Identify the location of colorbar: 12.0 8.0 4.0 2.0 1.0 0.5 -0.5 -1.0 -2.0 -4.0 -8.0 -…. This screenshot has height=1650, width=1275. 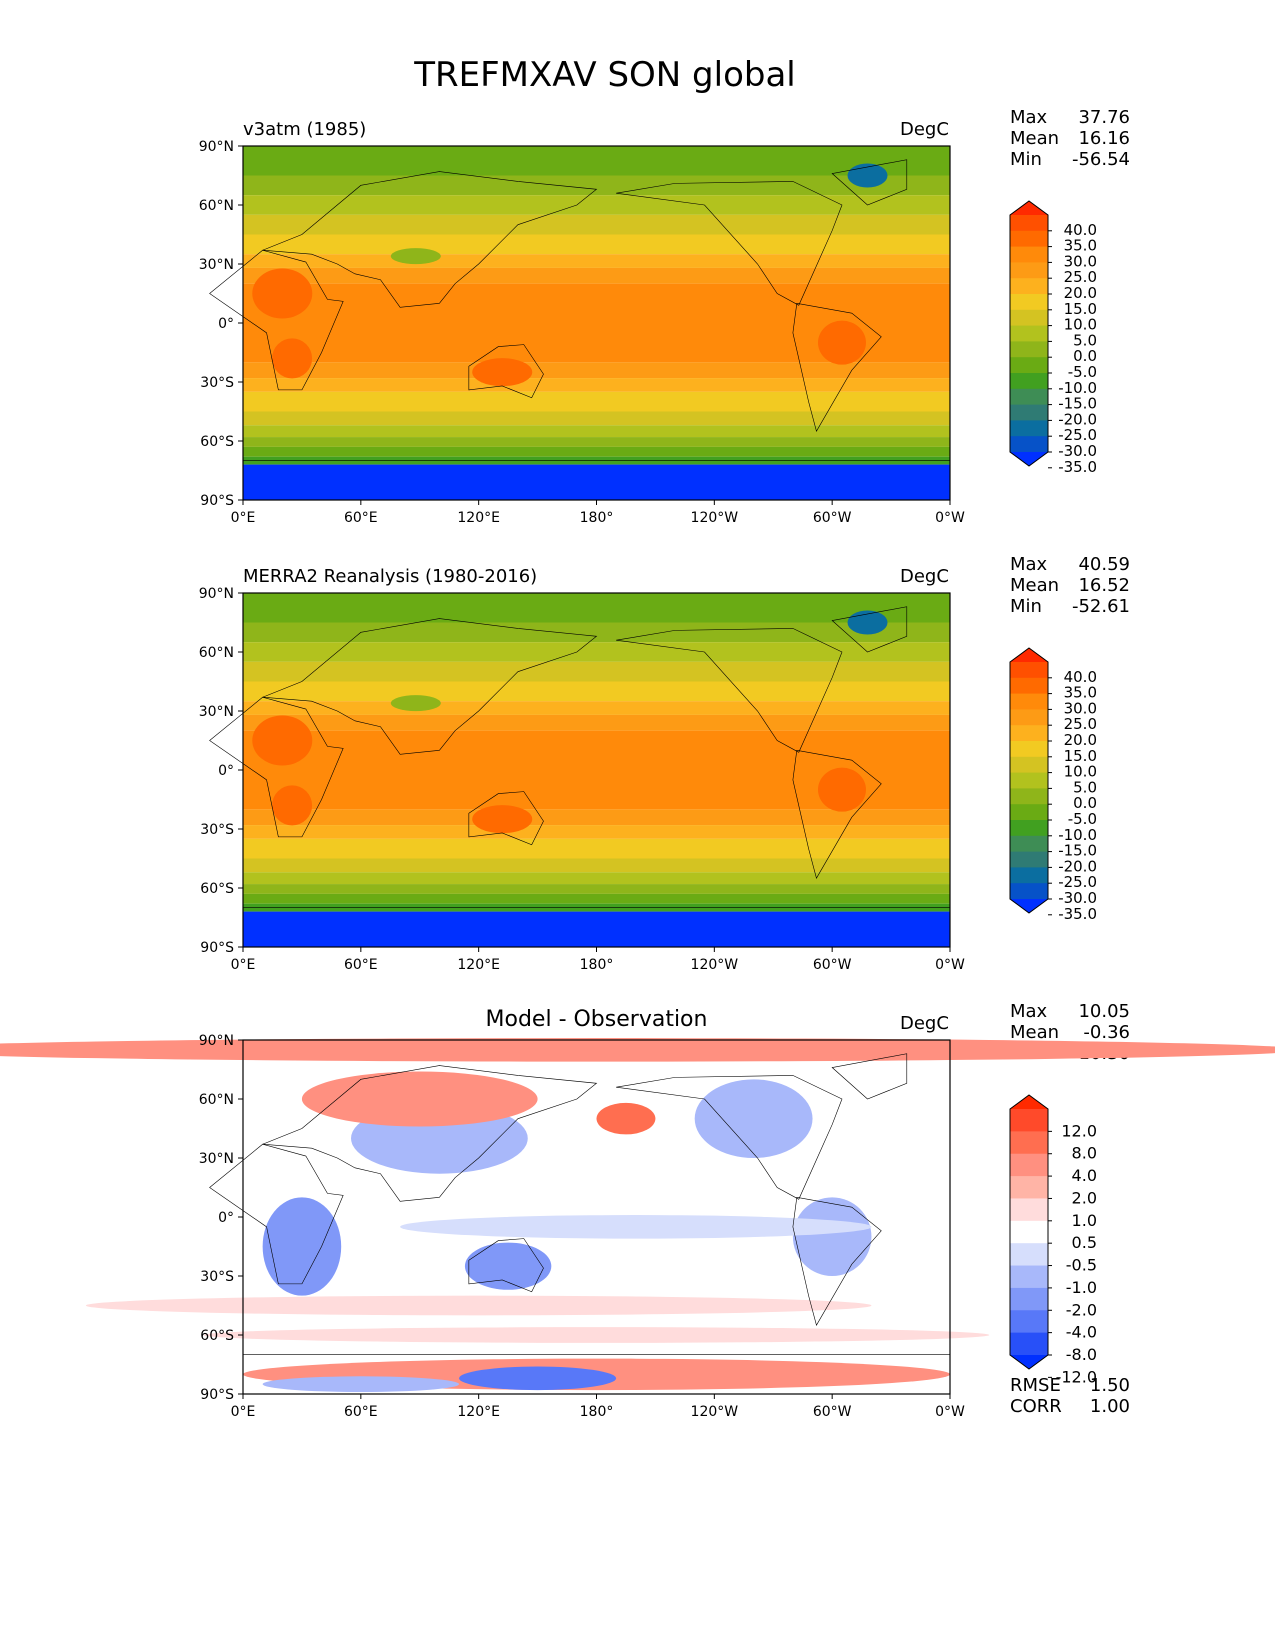
(1053, 1240).